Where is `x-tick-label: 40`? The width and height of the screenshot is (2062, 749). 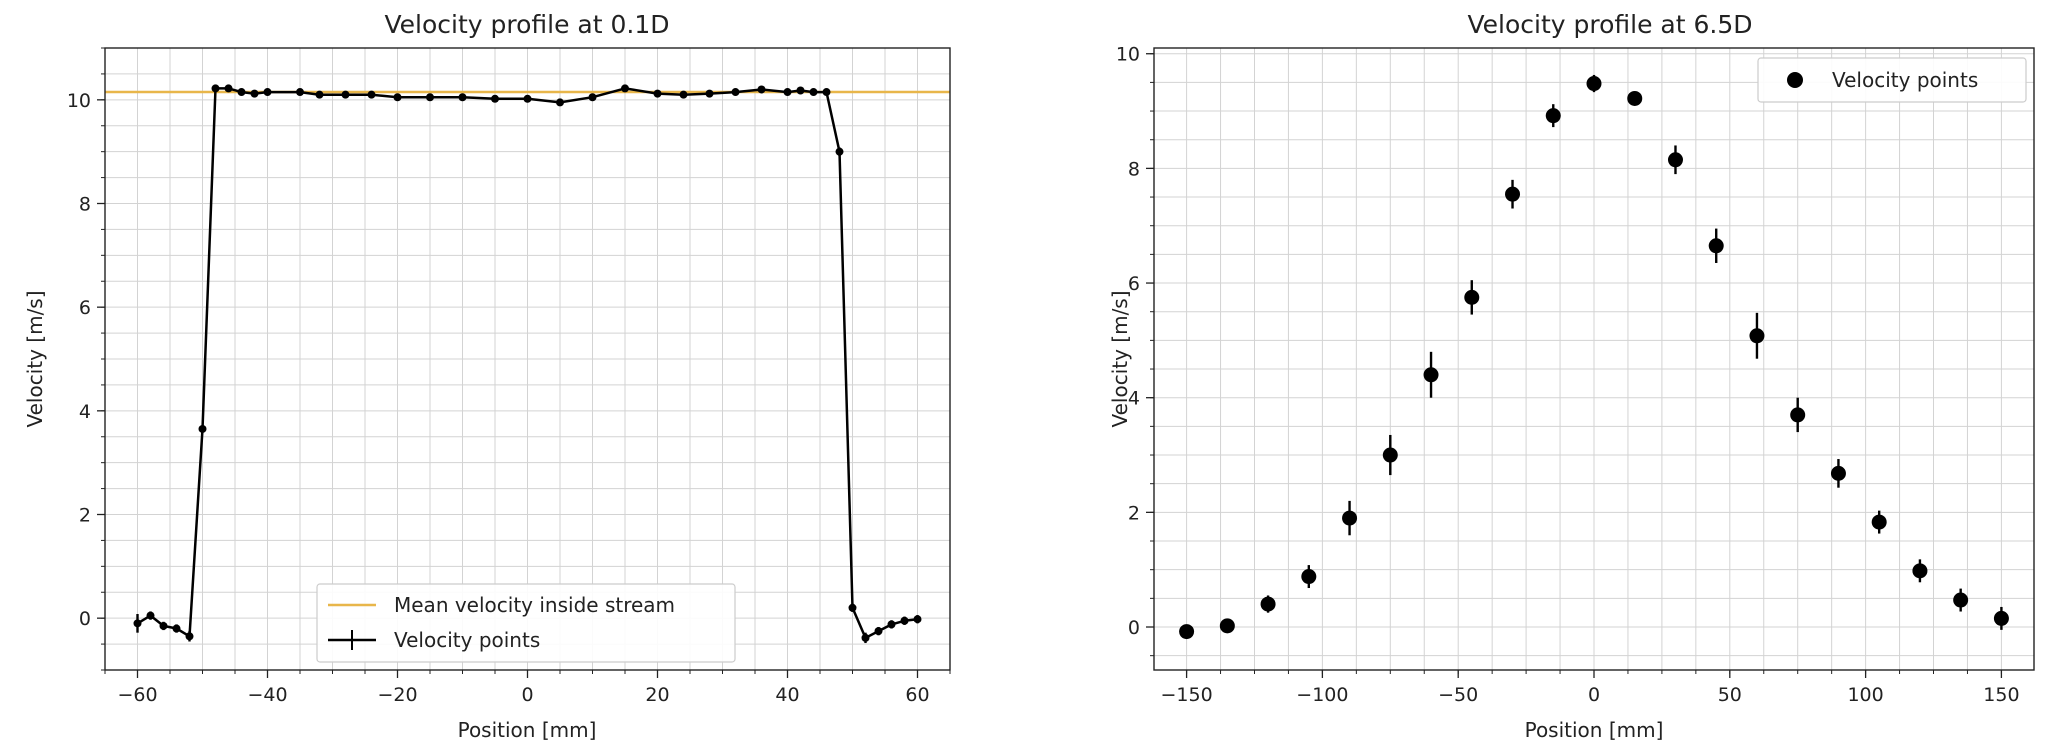
x-tick-label: 40 is located at coordinates (787, 695).